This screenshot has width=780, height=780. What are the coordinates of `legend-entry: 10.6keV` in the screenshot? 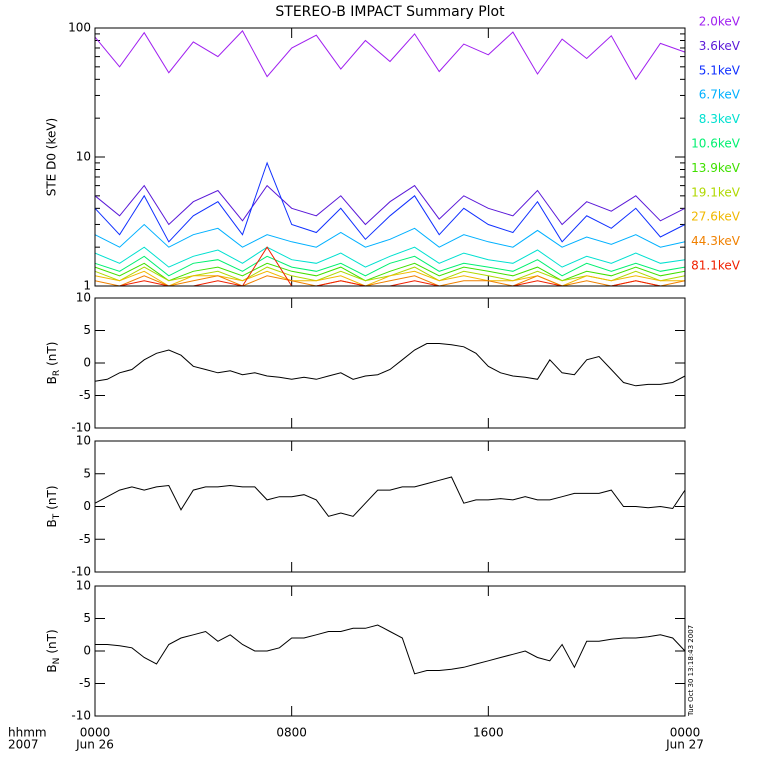 It's located at (716, 144).